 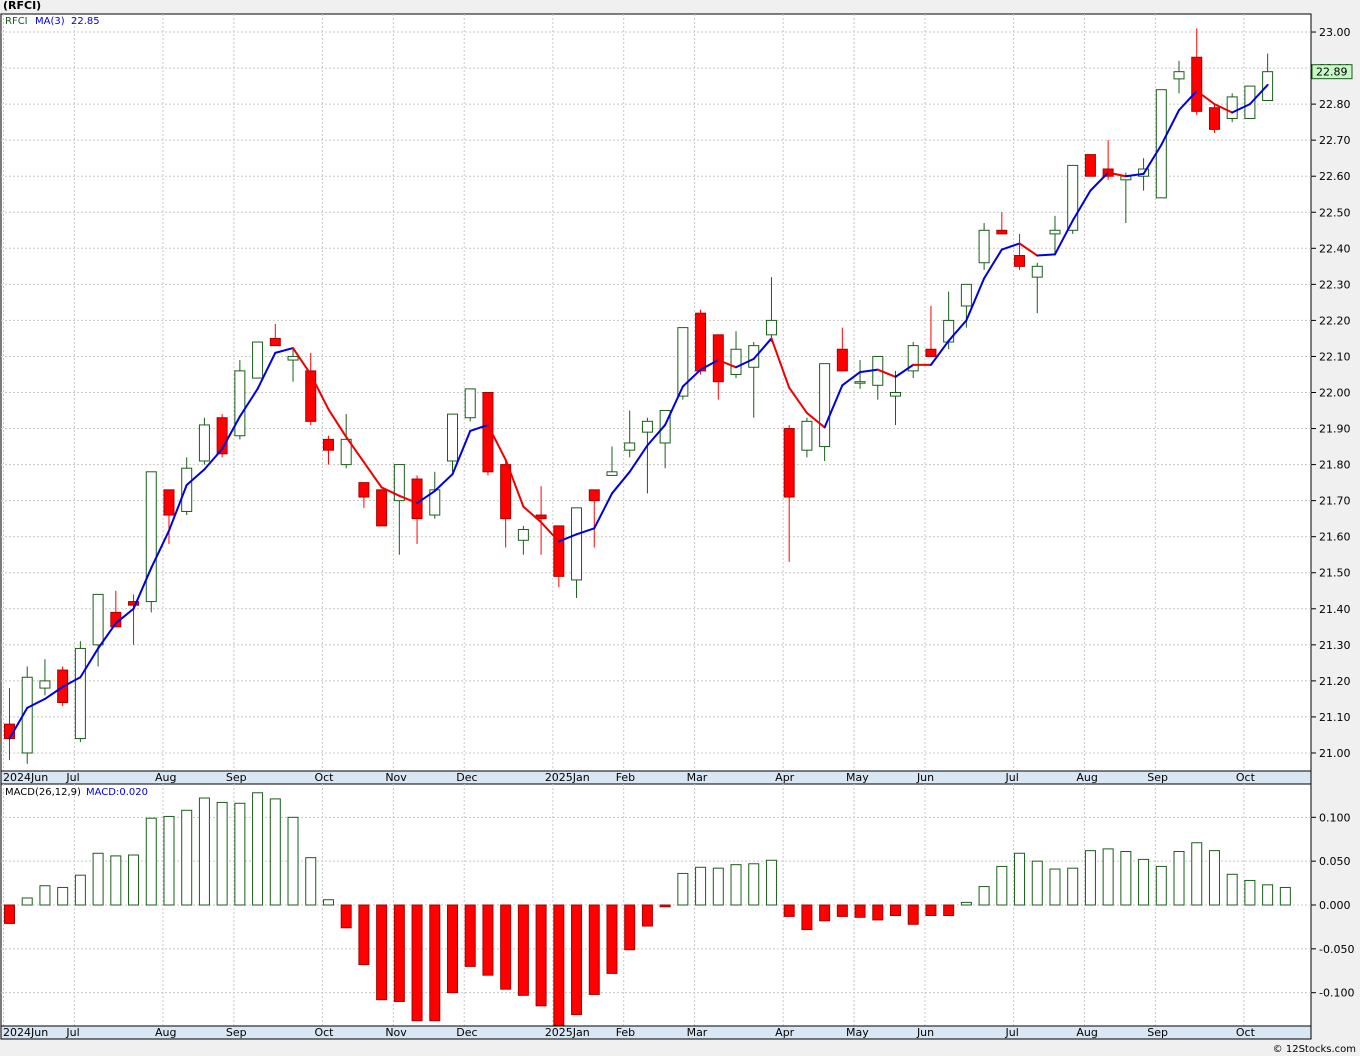 What do you see at coordinates (1012, 777) in the screenshot?
I see `price-x-tick-label: Jul` at bounding box center [1012, 777].